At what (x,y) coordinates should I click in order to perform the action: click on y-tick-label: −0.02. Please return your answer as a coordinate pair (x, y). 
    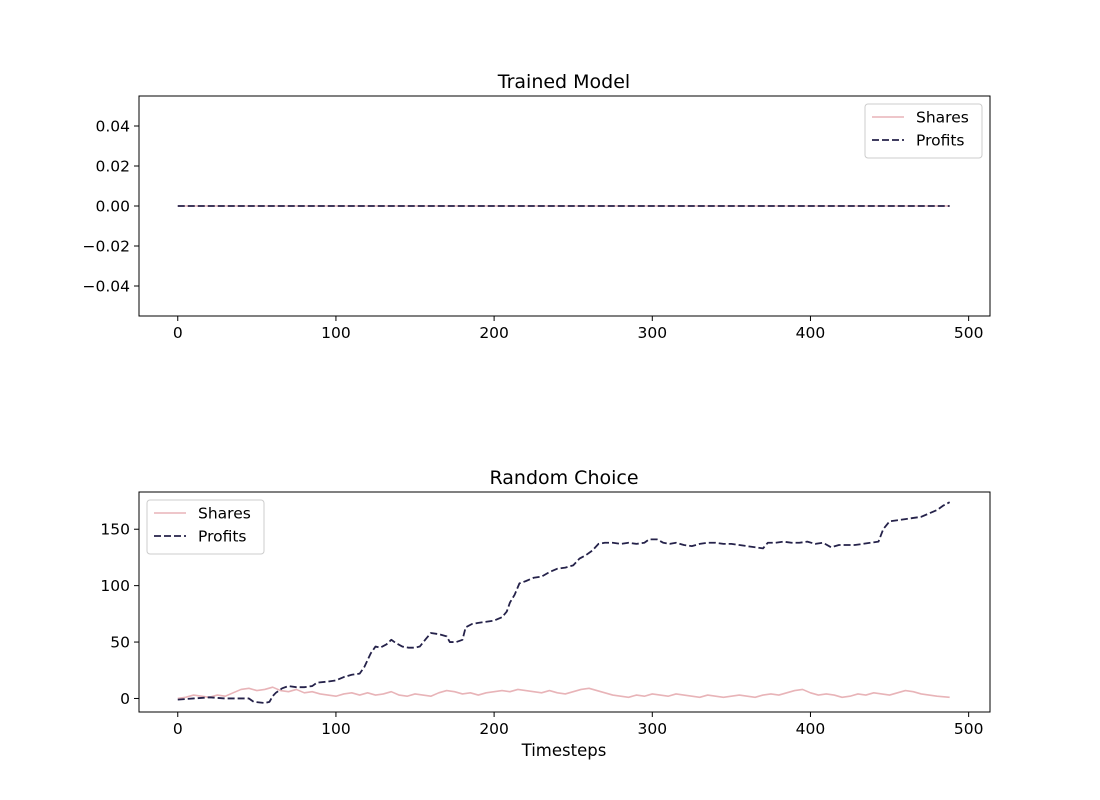
    Looking at the image, I should click on (107, 247).